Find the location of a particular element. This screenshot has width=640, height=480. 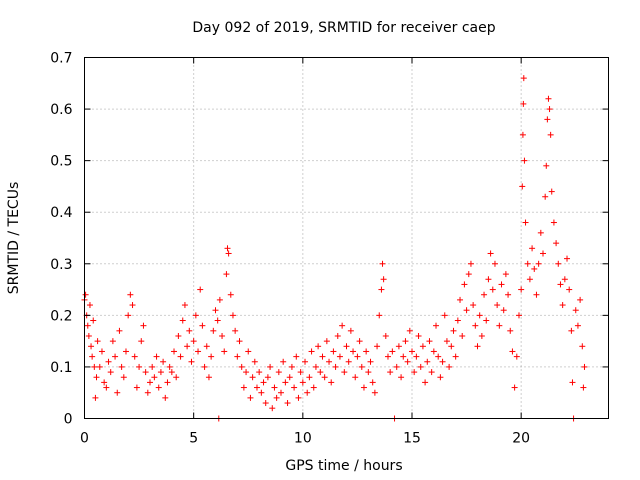

x-tick-label: 5 is located at coordinates (193, 439).